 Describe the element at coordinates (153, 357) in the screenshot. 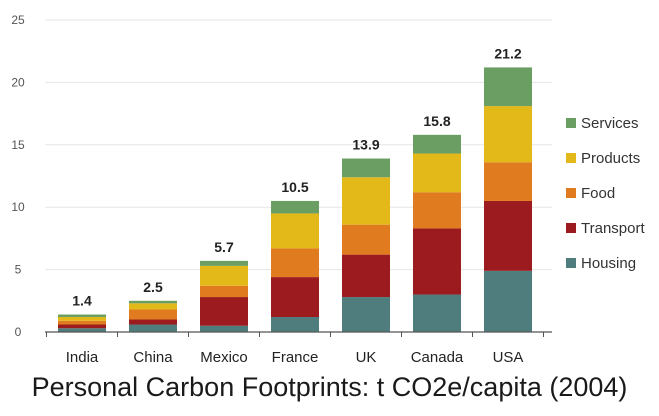

I see `x-tick-label: China` at that location.